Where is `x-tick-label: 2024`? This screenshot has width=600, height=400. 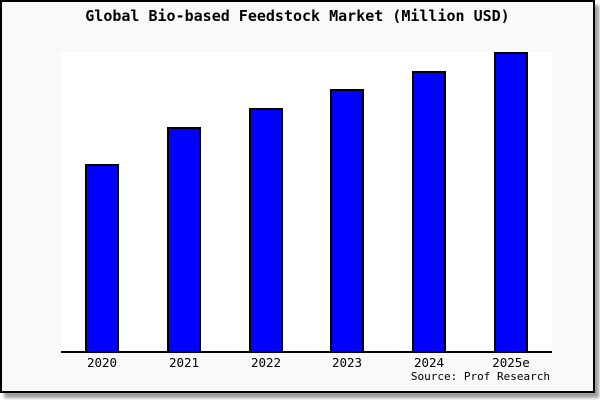 x-tick-label: 2024 is located at coordinates (429, 362).